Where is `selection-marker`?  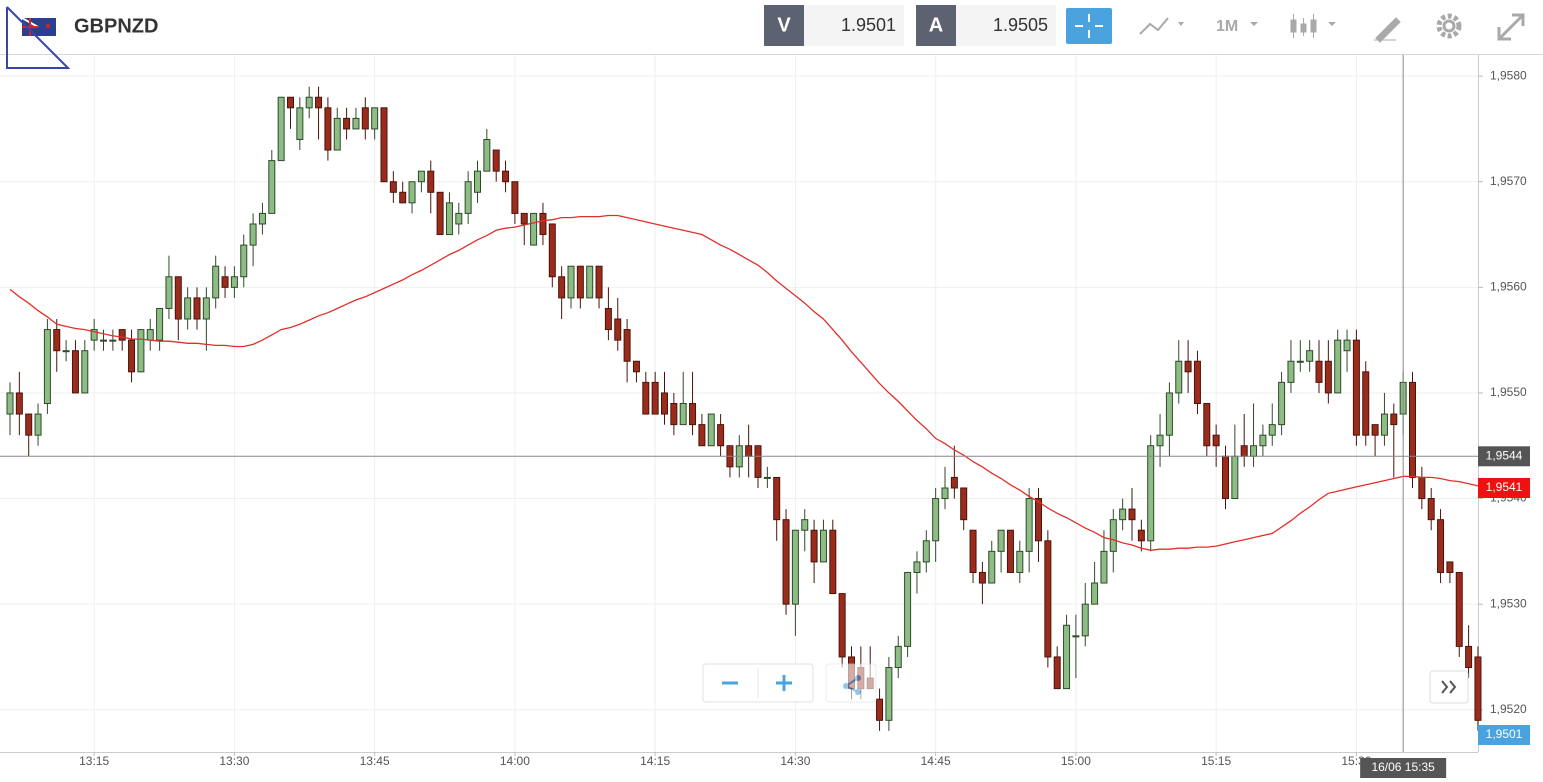 selection-marker is located at coordinates (38, 37).